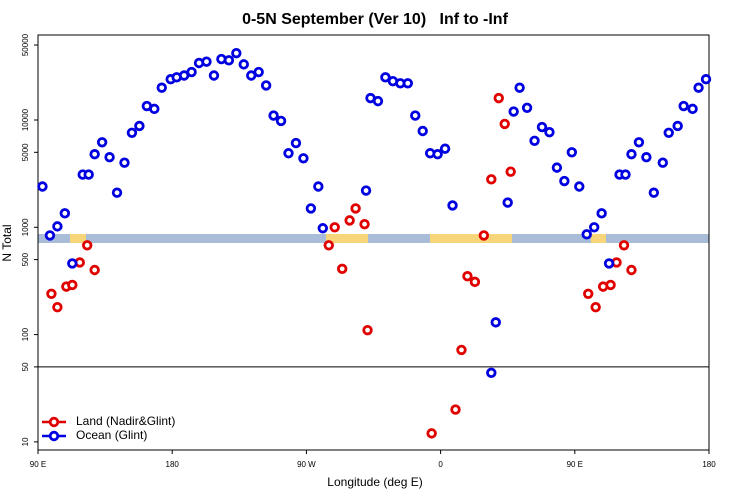  I want to click on x-tick-label: 90 E, so click(38, 464).